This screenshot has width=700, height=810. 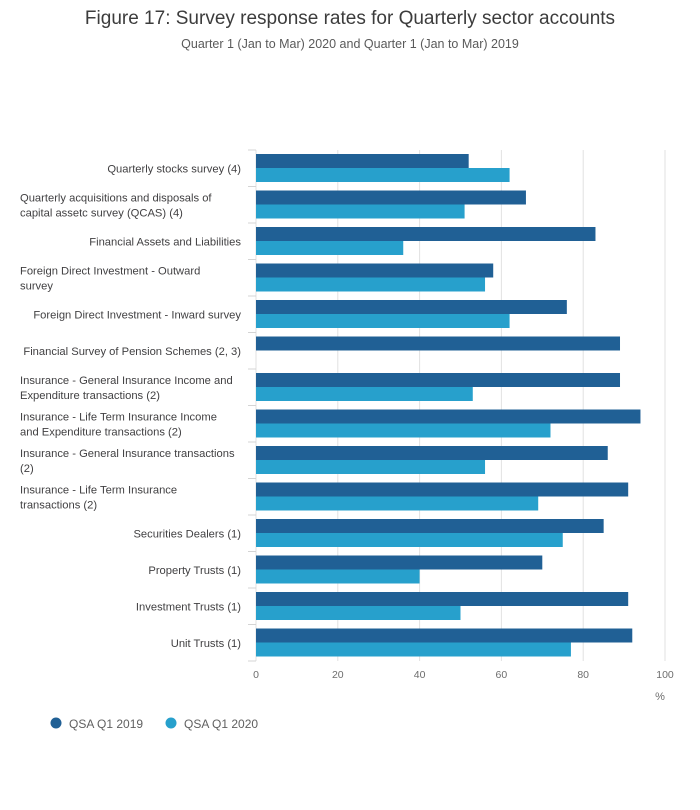 I want to click on legend-label: QSA Q1 2020, so click(x=221, y=724).